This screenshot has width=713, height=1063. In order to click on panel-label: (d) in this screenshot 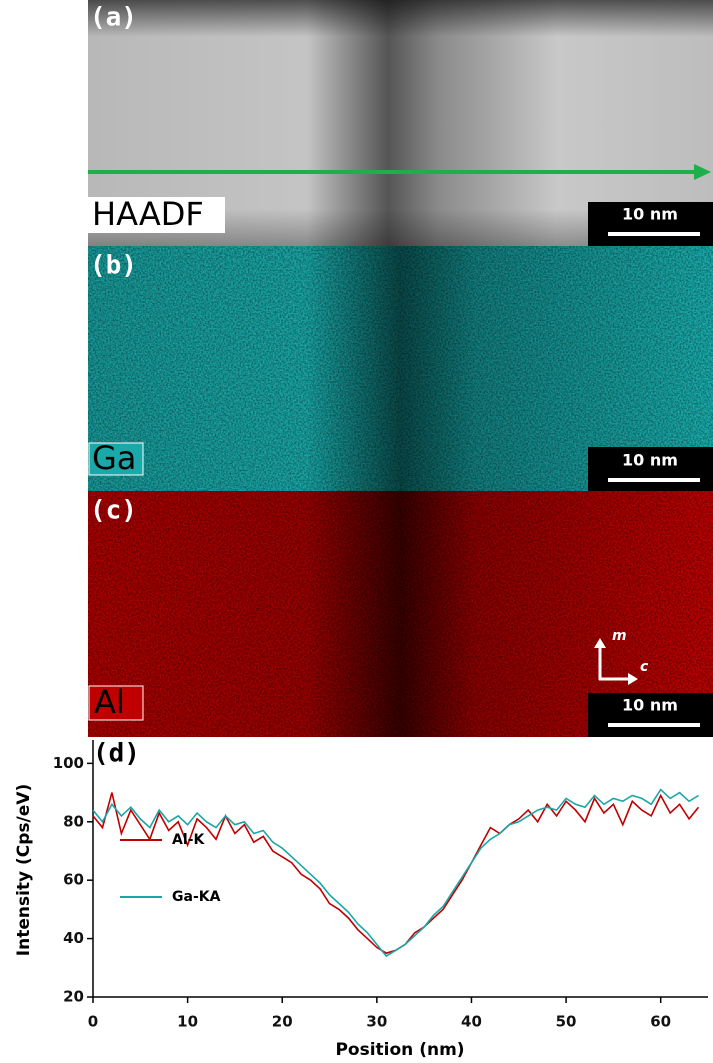, I will do `click(116, 754)`.